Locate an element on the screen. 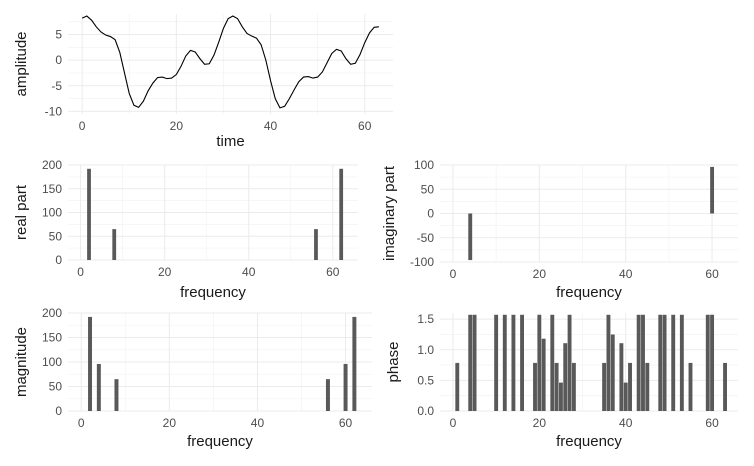  y-tick-label: -100 is located at coordinates (422, 262).